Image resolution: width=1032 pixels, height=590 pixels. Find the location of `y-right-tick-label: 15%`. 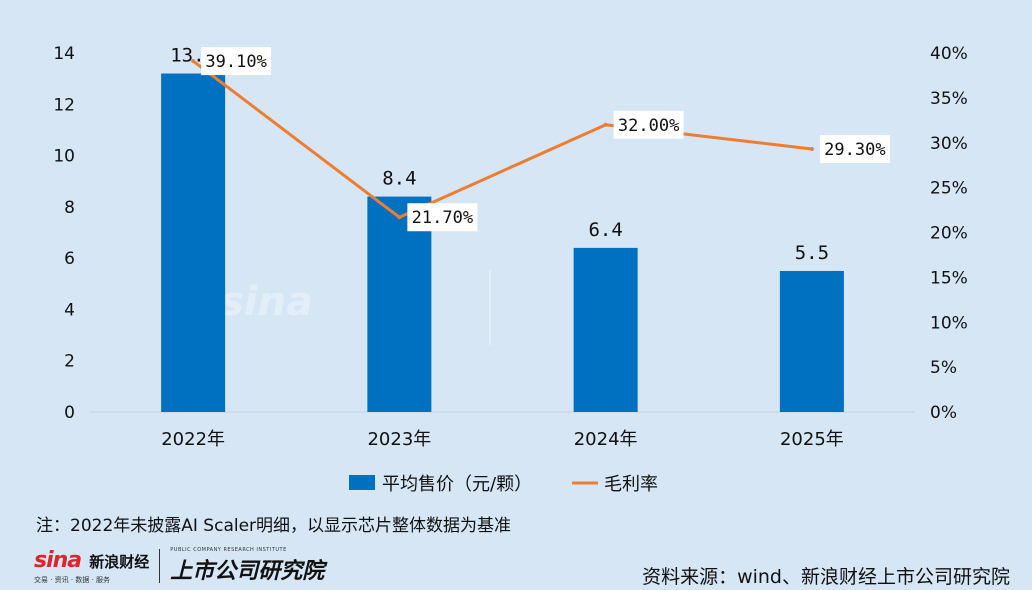

y-right-tick-label: 15% is located at coordinates (949, 278).